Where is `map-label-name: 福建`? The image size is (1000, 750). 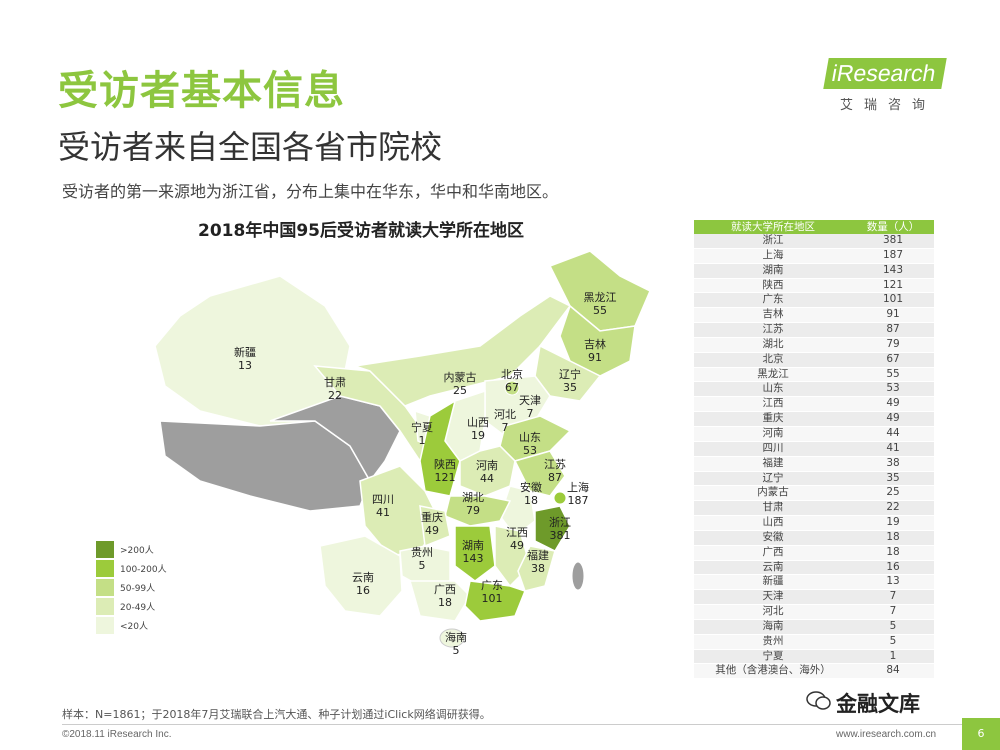
map-label-name: 福建 is located at coordinates (538, 555).